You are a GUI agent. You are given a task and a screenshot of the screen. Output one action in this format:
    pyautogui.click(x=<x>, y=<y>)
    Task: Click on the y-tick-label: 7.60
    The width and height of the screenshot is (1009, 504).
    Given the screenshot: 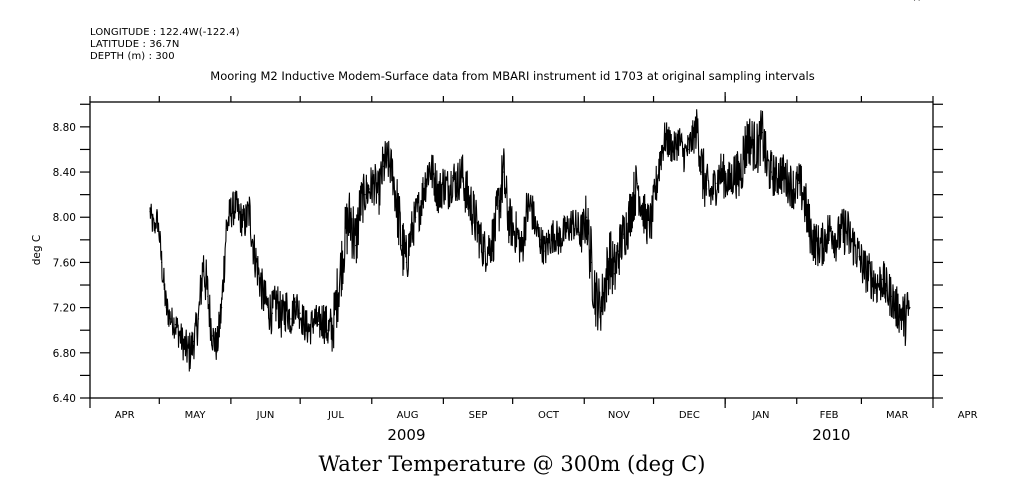 What is the action you would take?
    pyautogui.click(x=64, y=263)
    